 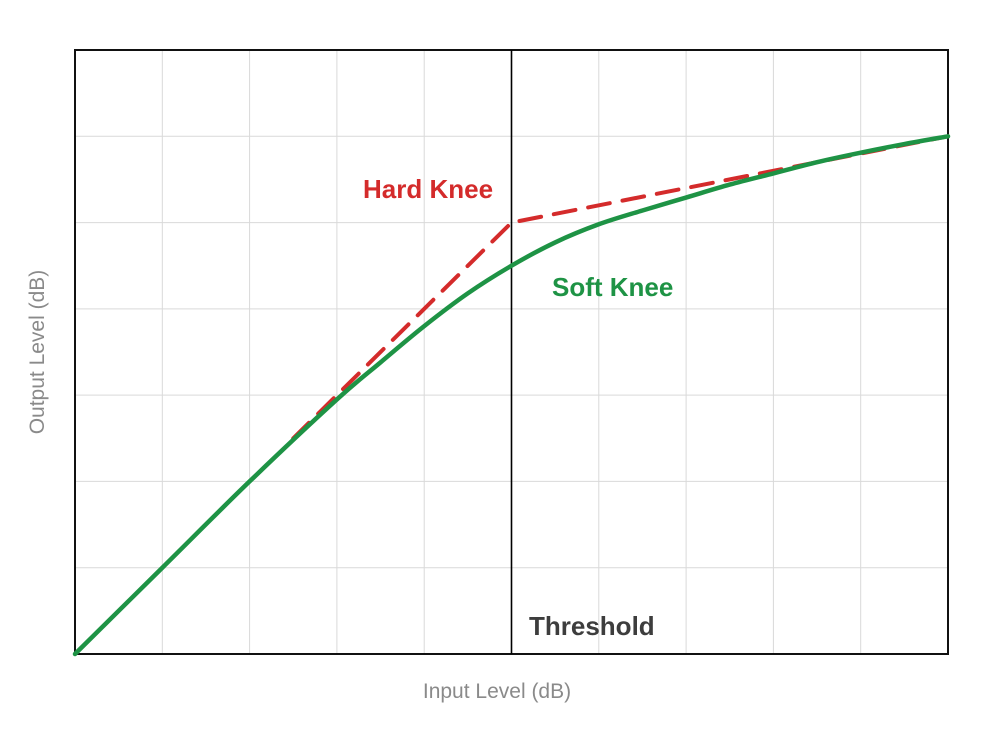 I want to click on threshold-annotation: Threshold, so click(x=592, y=626).